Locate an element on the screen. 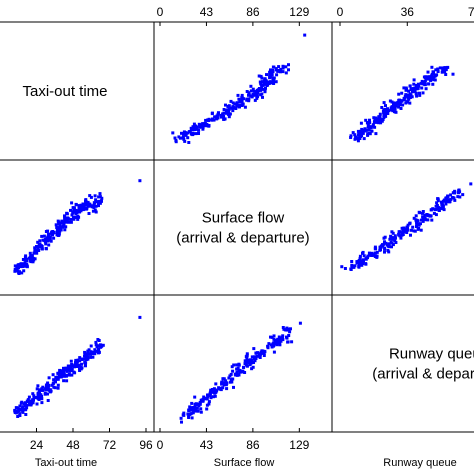  axis-name-flow: Surface flow is located at coordinates (244, 463).